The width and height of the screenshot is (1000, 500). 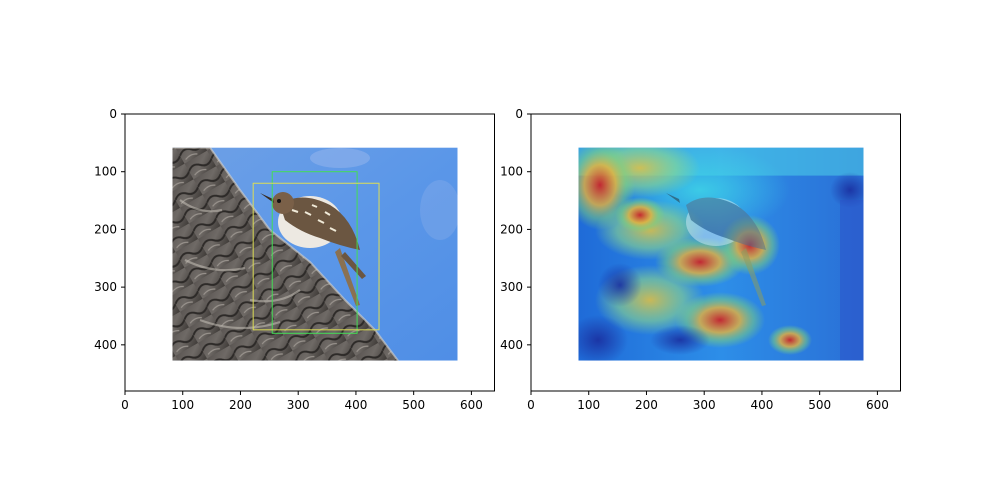 What do you see at coordinates (313, 249) in the screenshot?
I see `bird` at bounding box center [313, 249].